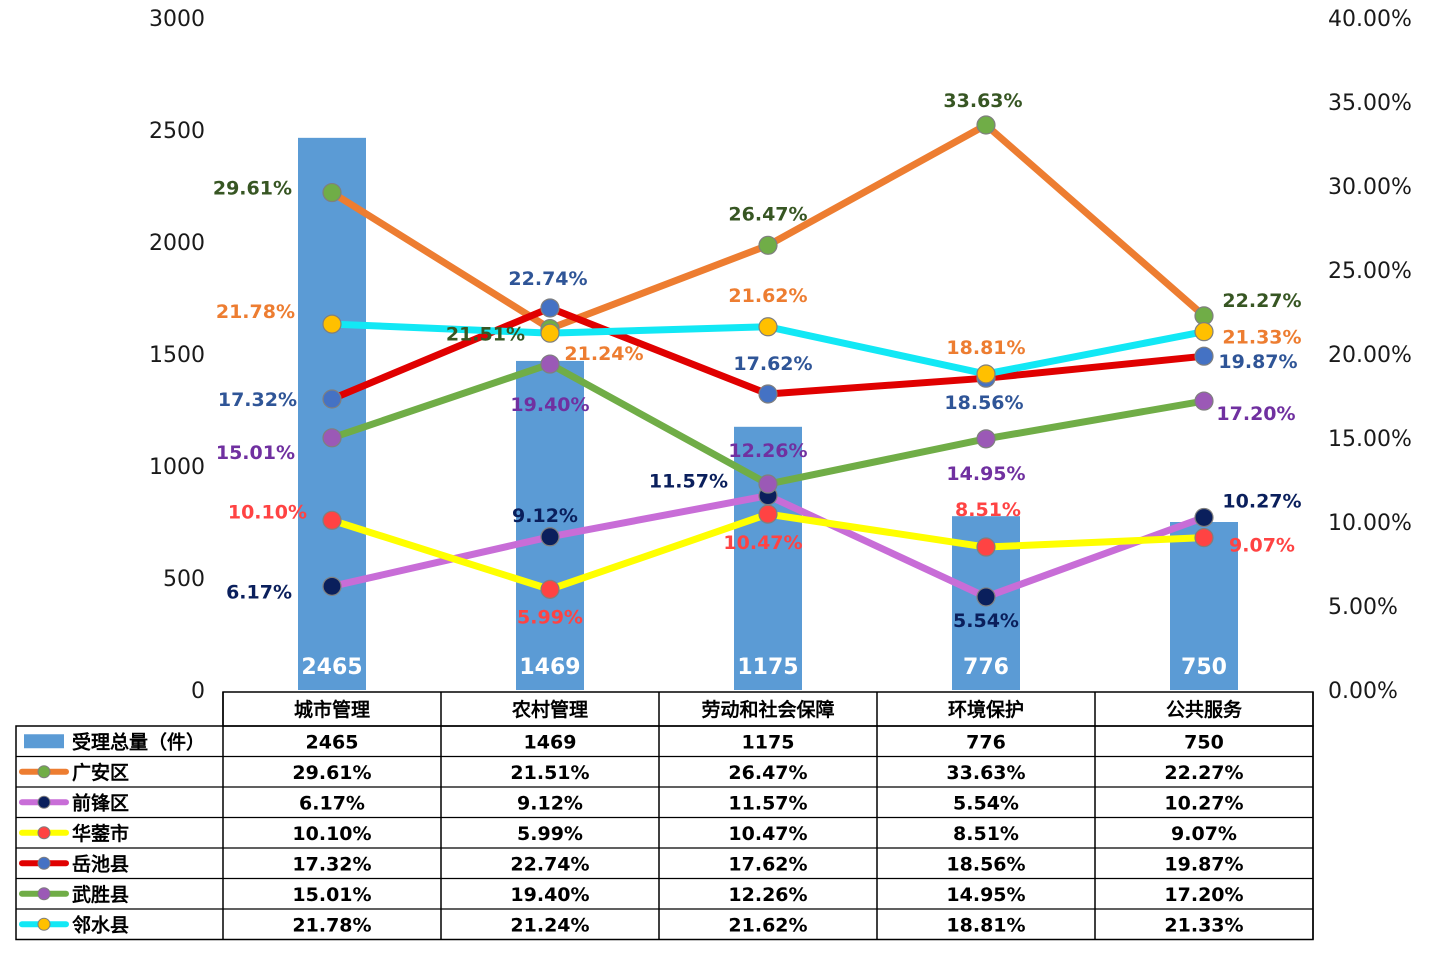 This screenshot has height=969, width=1435. What do you see at coordinates (1203, 895) in the screenshot?
I see `table-cell: 17.20%` at bounding box center [1203, 895].